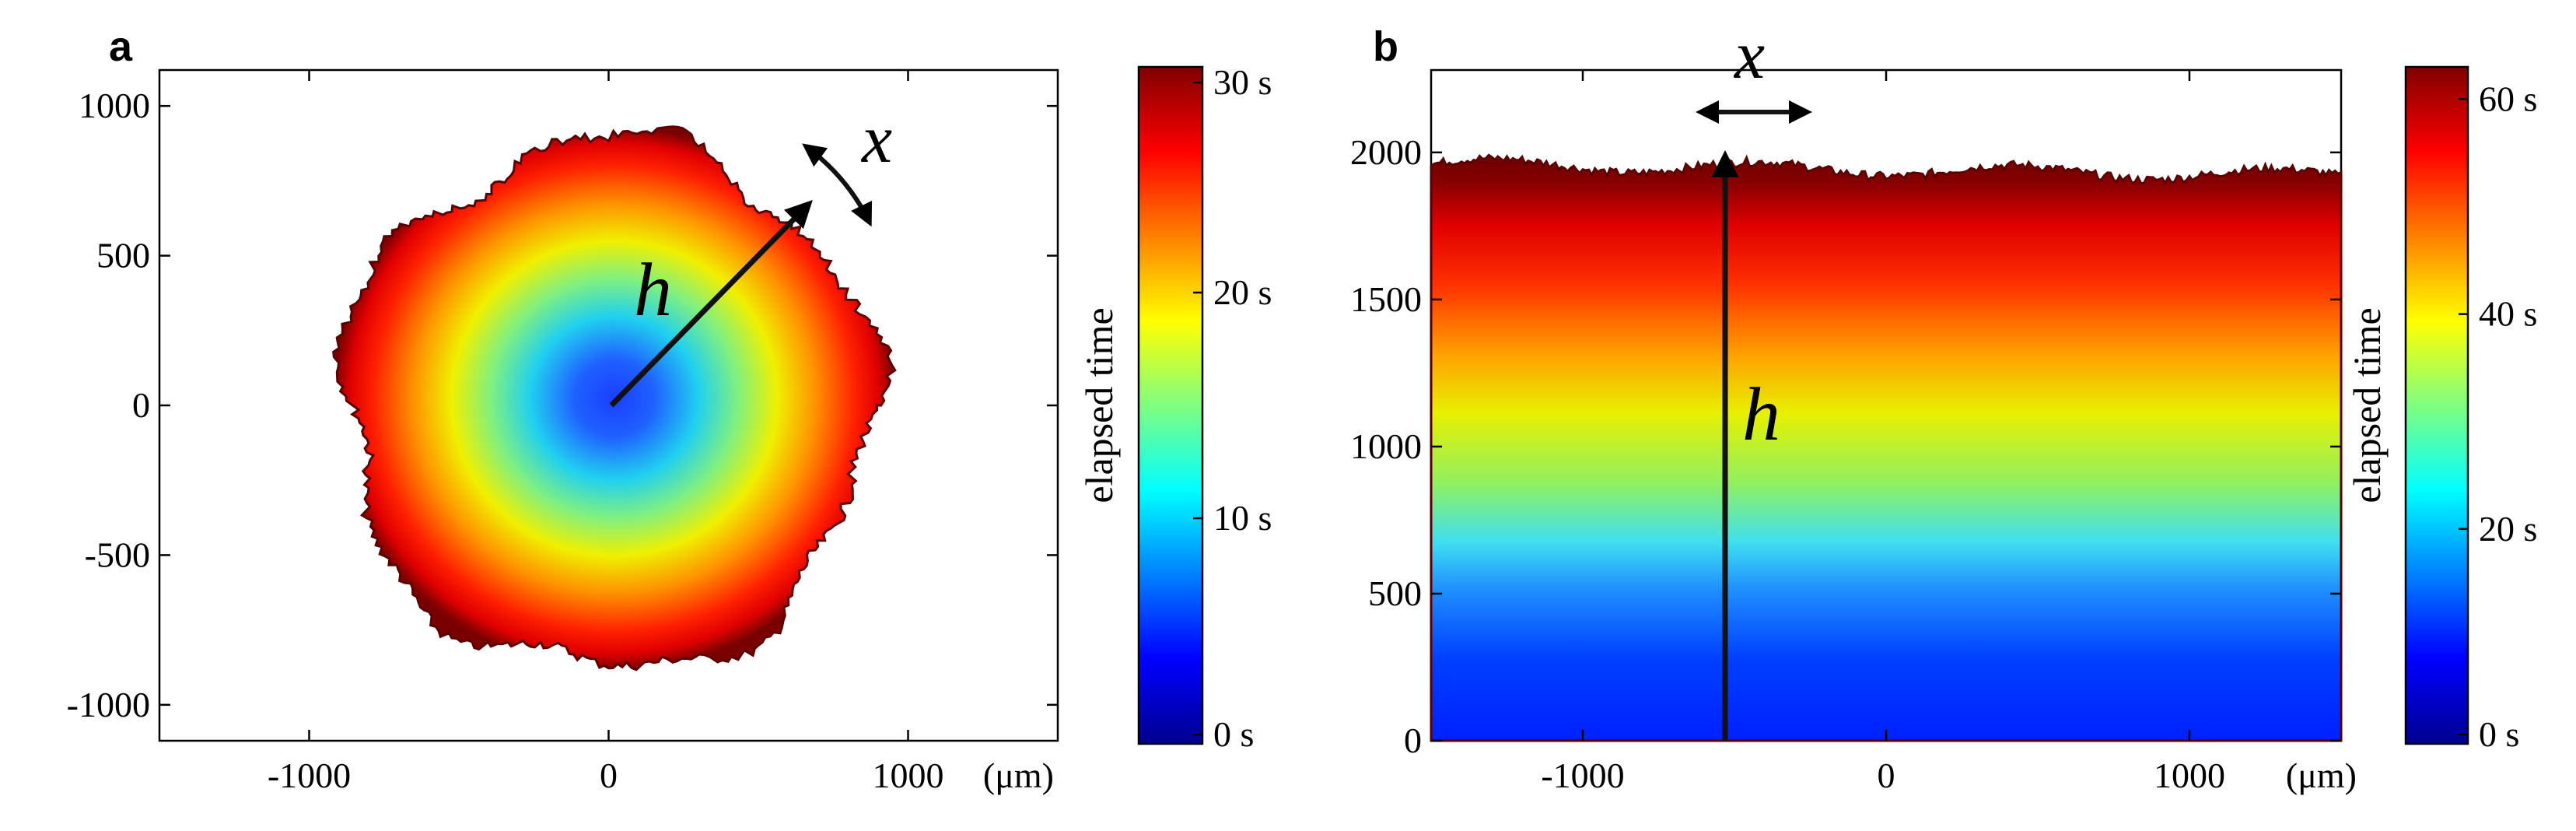 The height and width of the screenshot is (831, 2576). I want to click on colorbar-tick-label: 10 s, so click(1243, 518).